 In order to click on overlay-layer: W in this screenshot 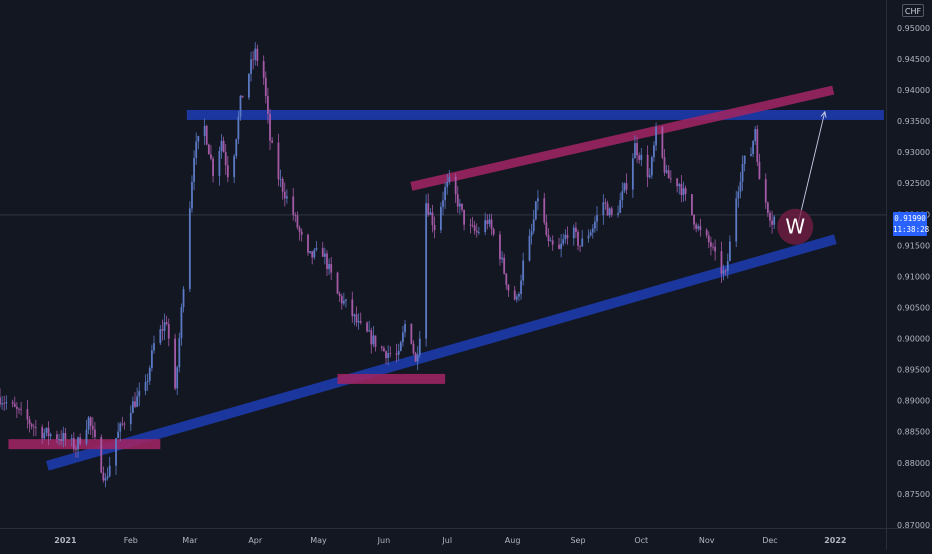, I will do `click(802, 177)`.